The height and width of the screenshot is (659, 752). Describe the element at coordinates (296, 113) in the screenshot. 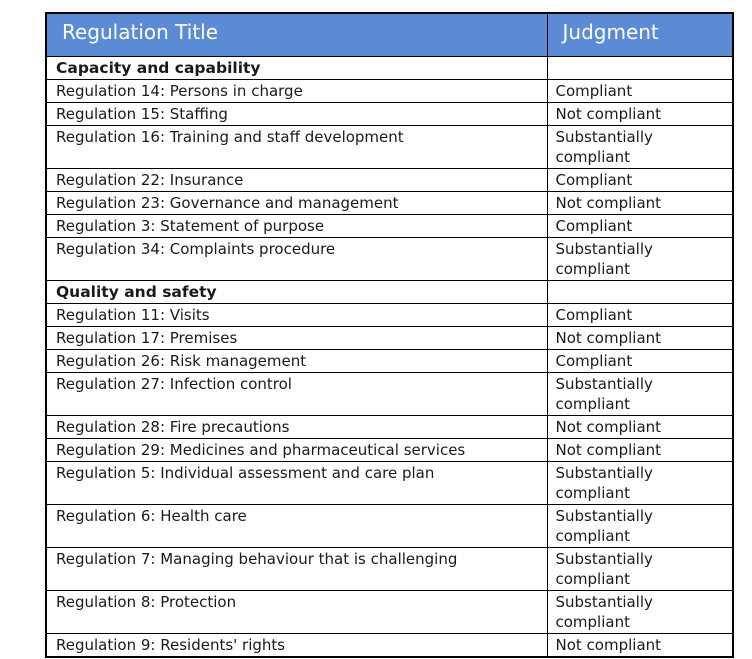

I see `regulation-title-cell: Regulation 15: Staffing` at that location.